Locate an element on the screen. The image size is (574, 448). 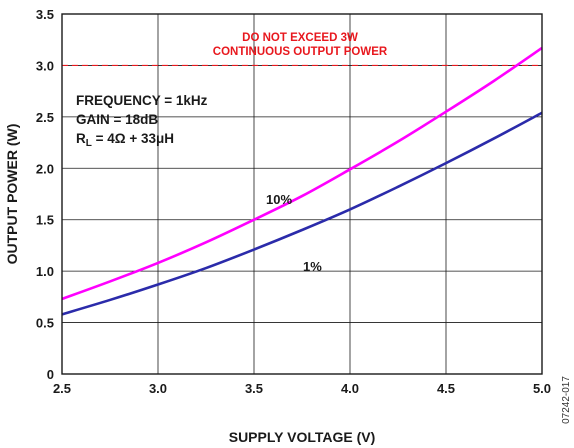
warning-line-2: CONTINUOUS OUTPUT POWER is located at coordinates (300, 52).